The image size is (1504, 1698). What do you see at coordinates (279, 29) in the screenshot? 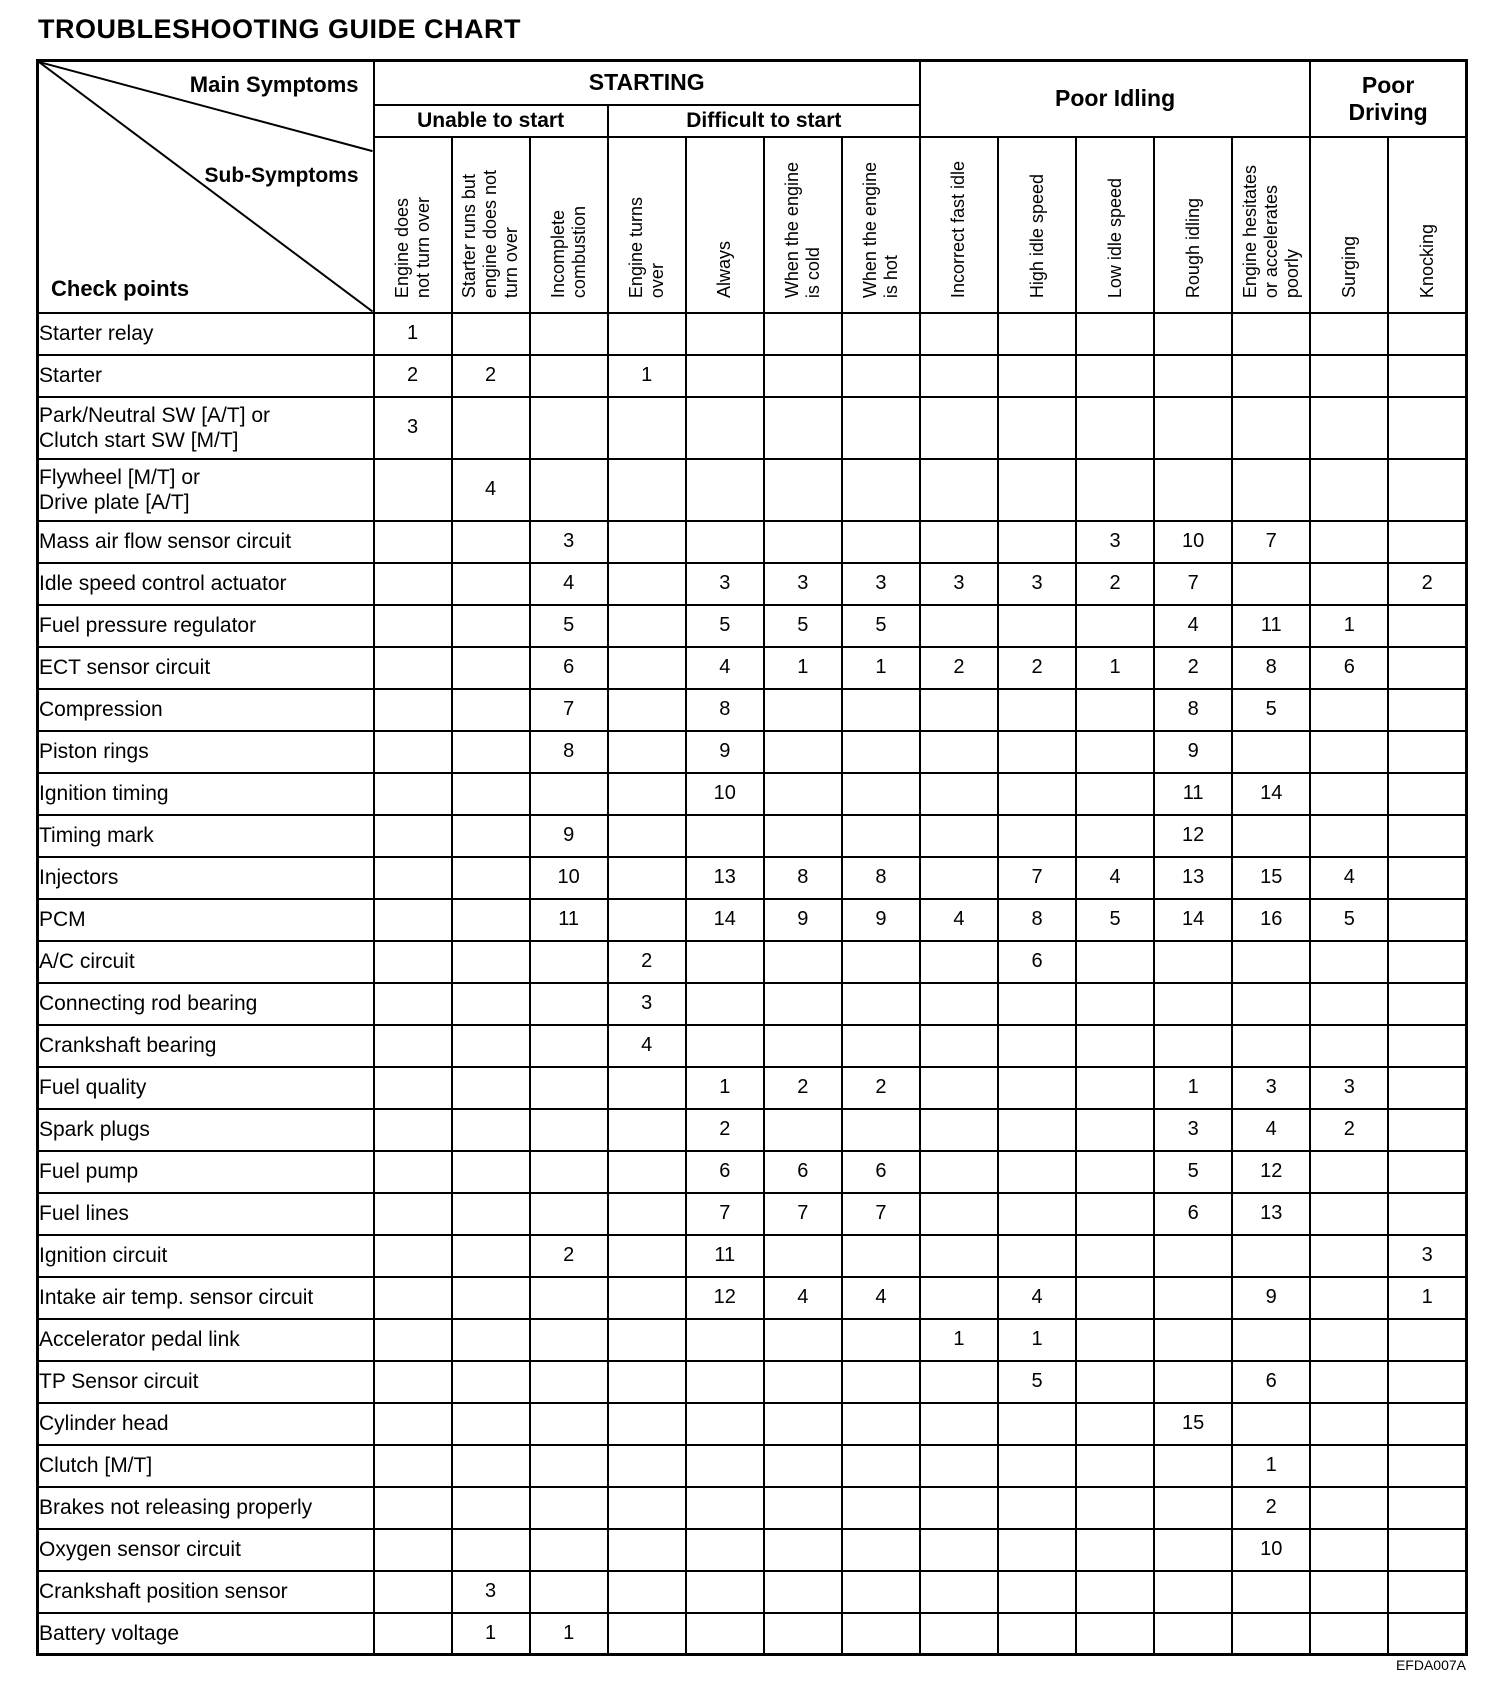
I see `page-title: TROUBLESHOOTING GUIDE CHART` at bounding box center [279, 29].